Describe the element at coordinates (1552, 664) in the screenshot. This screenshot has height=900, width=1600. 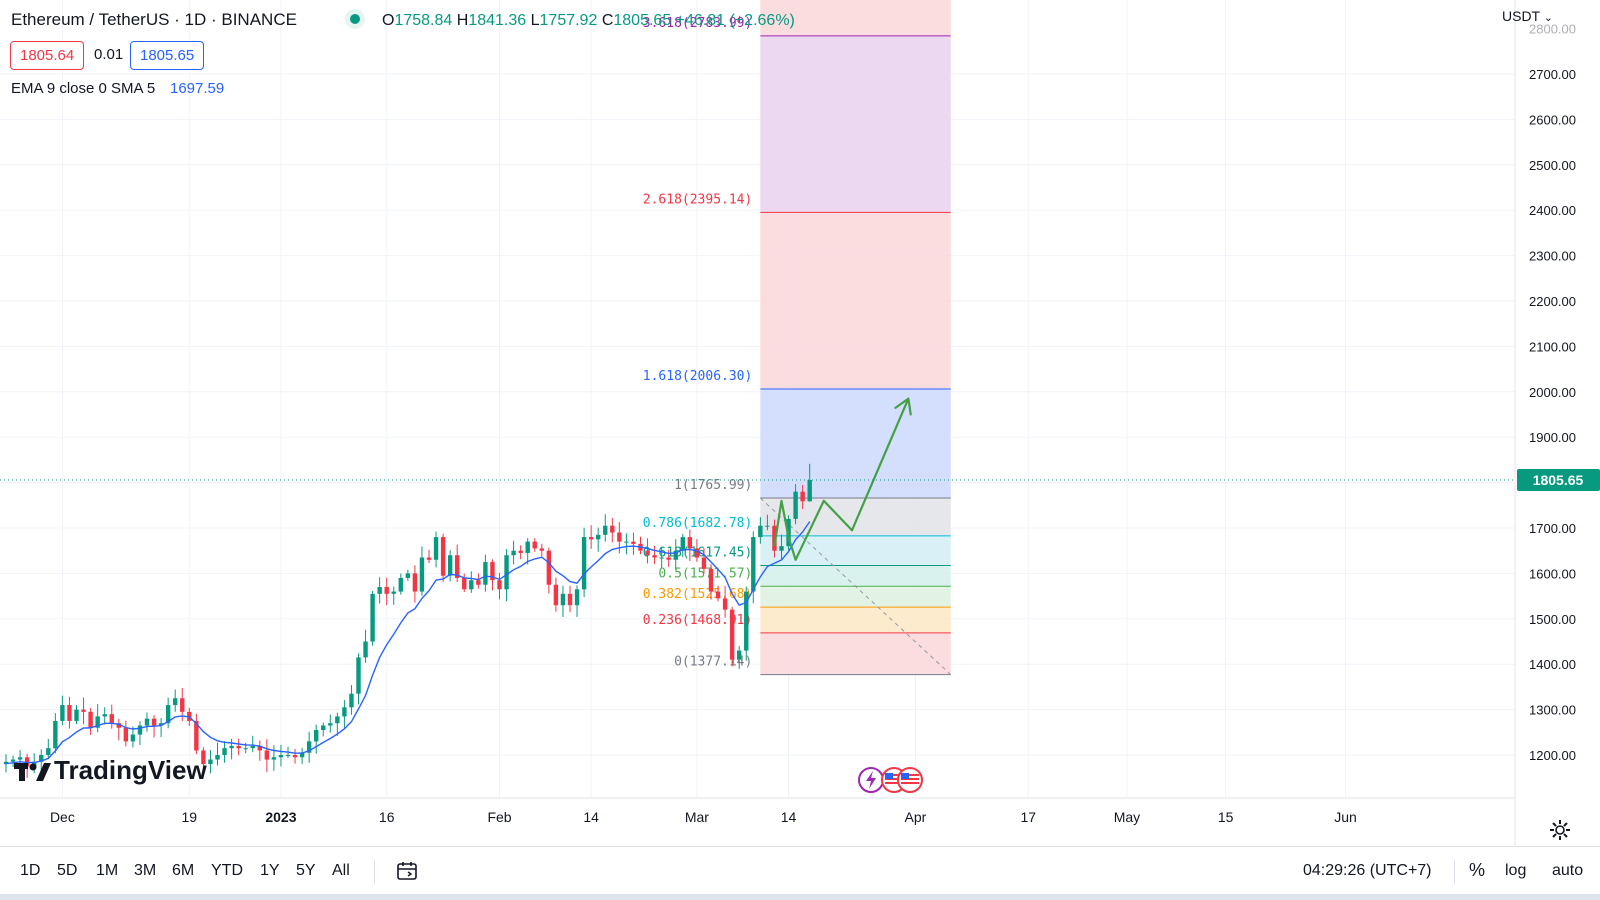
I see `price-tick-label: 1400.00` at that location.